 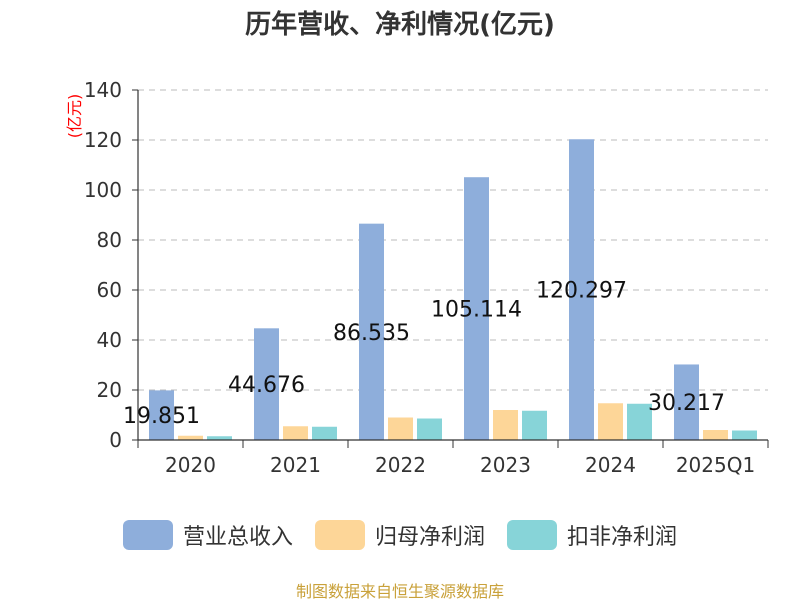 I want to click on y-tick-label: 80, so click(x=109, y=240).